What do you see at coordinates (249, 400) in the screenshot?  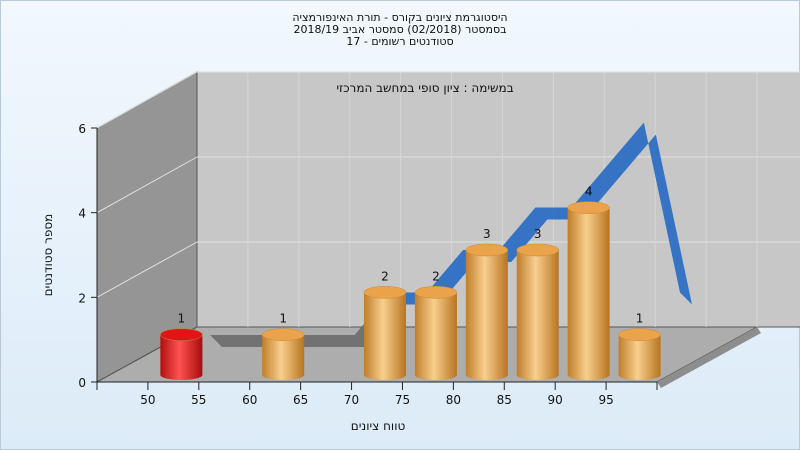 I see `x-tick-label: 60` at bounding box center [249, 400].